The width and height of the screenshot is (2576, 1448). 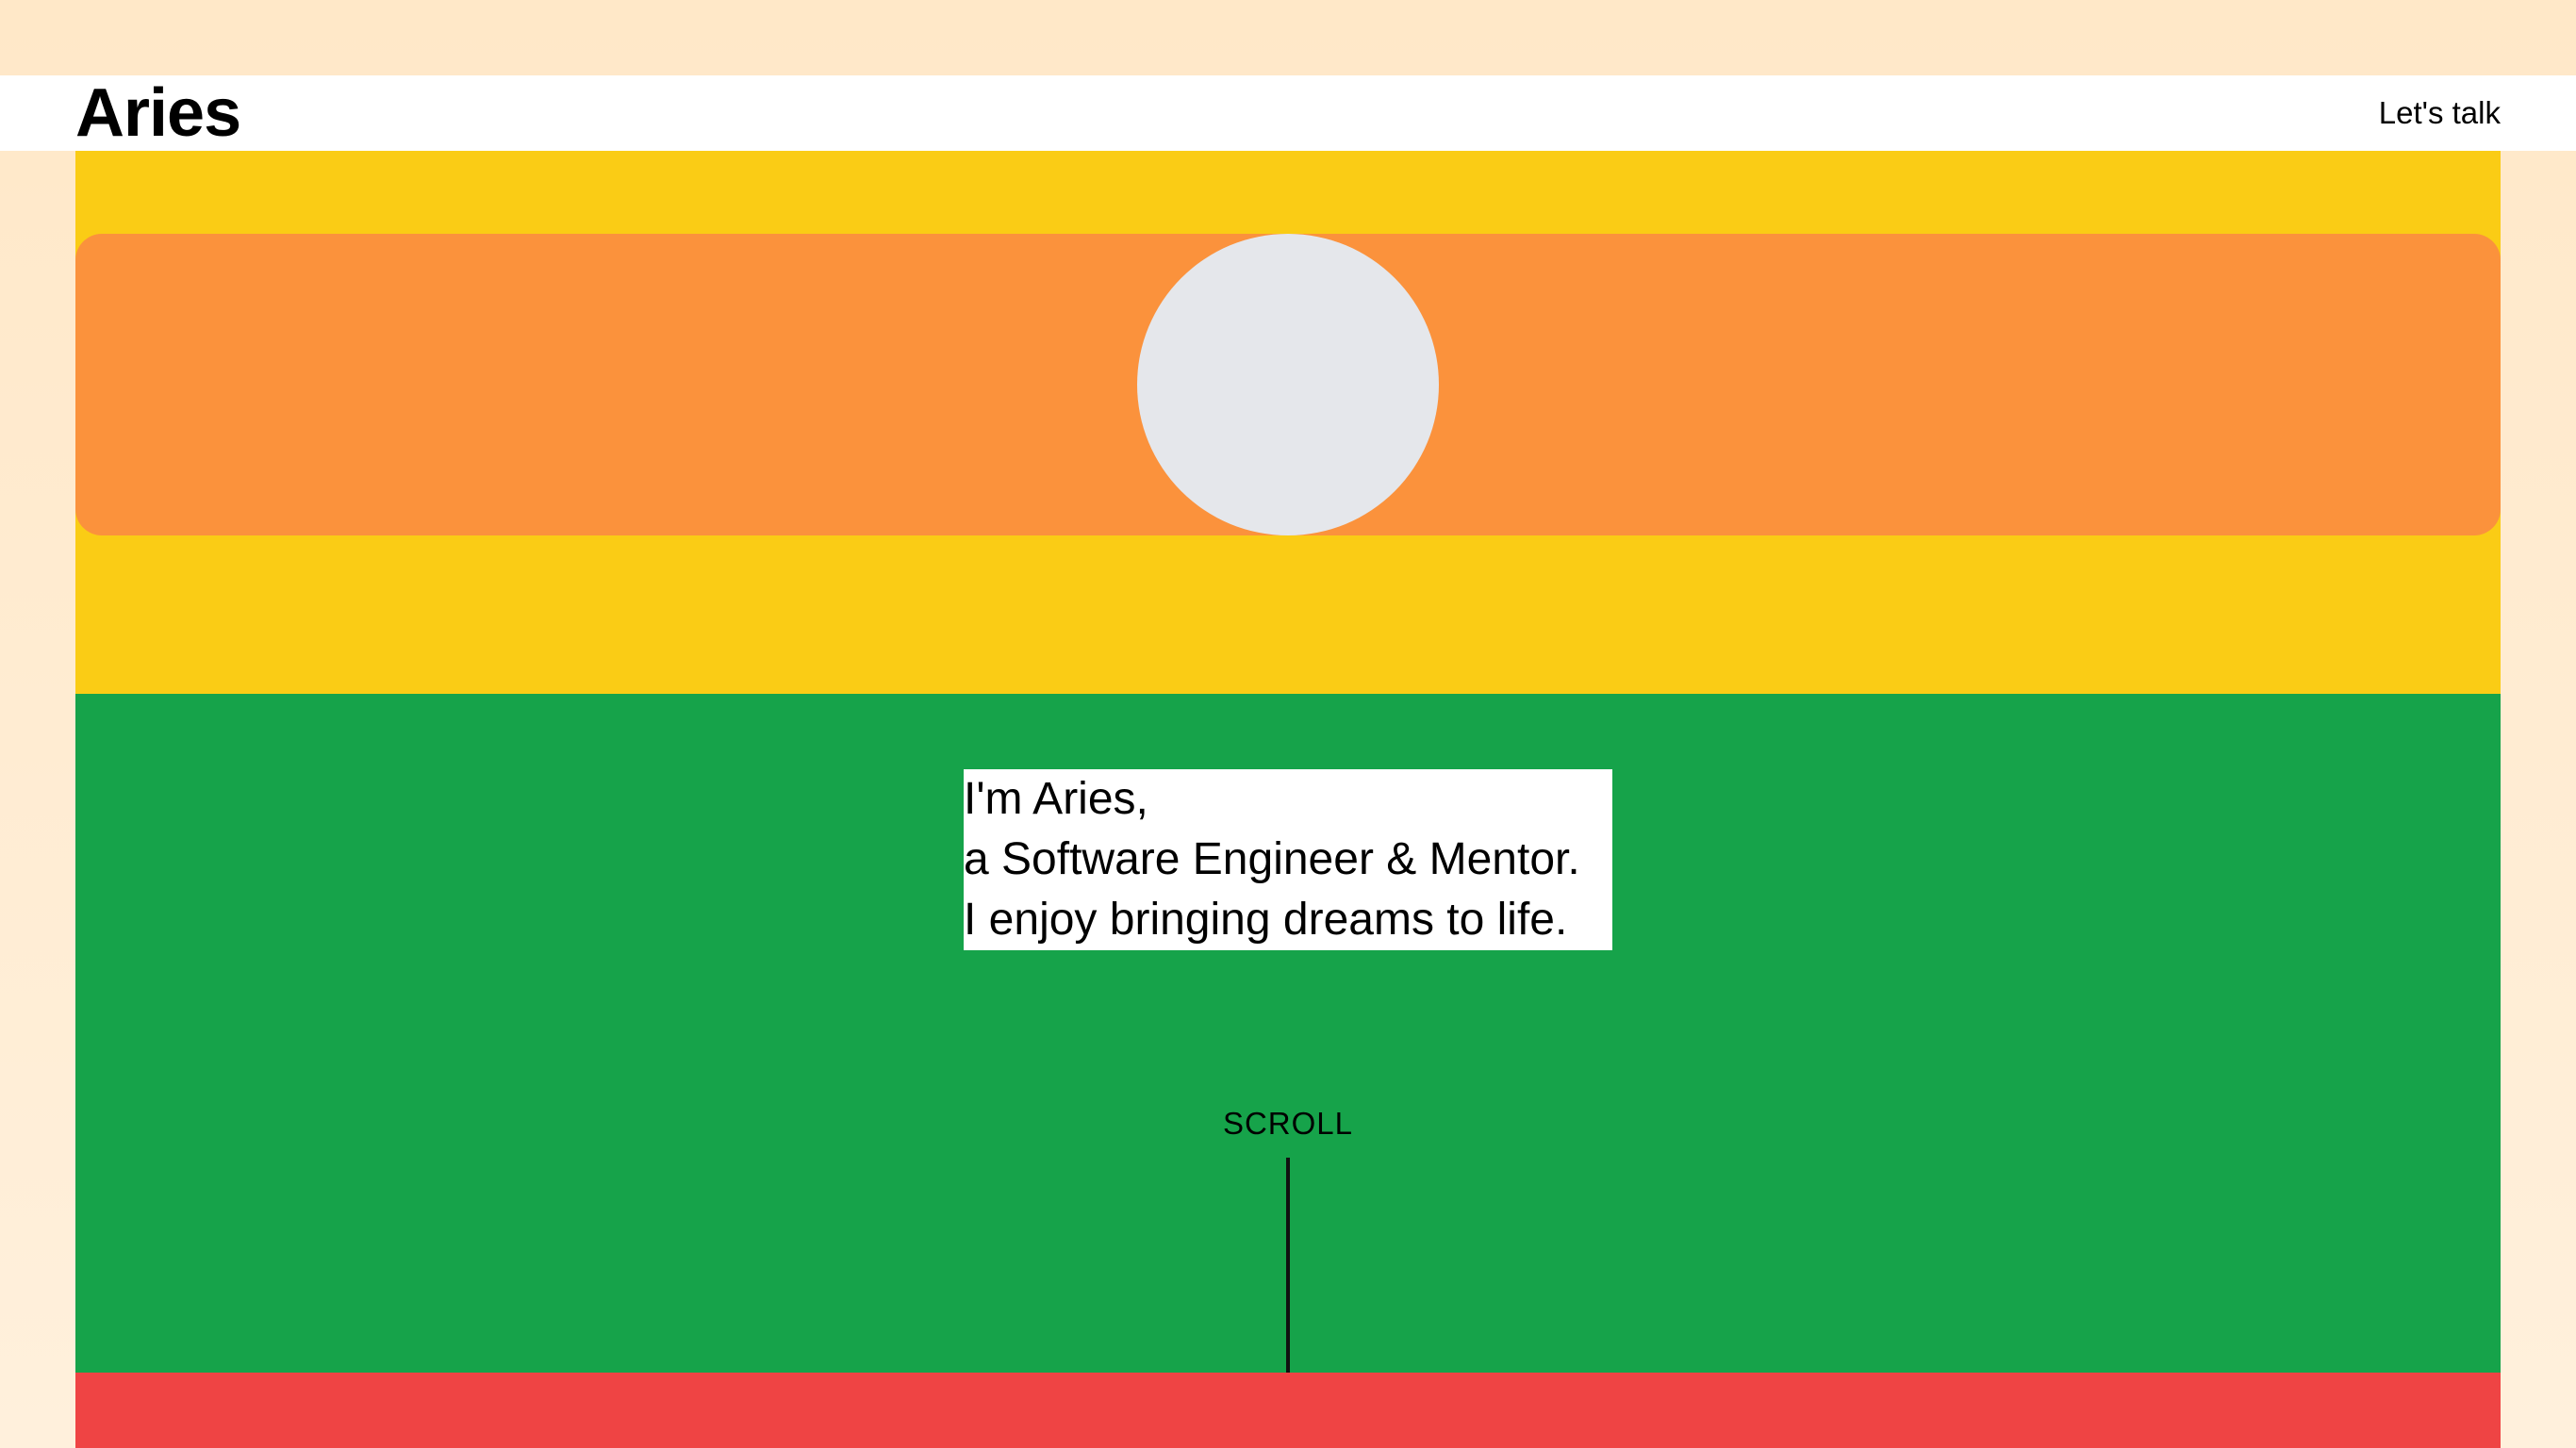 What do you see at coordinates (1288, 1410) in the screenshot?
I see `next-section` at bounding box center [1288, 1410].